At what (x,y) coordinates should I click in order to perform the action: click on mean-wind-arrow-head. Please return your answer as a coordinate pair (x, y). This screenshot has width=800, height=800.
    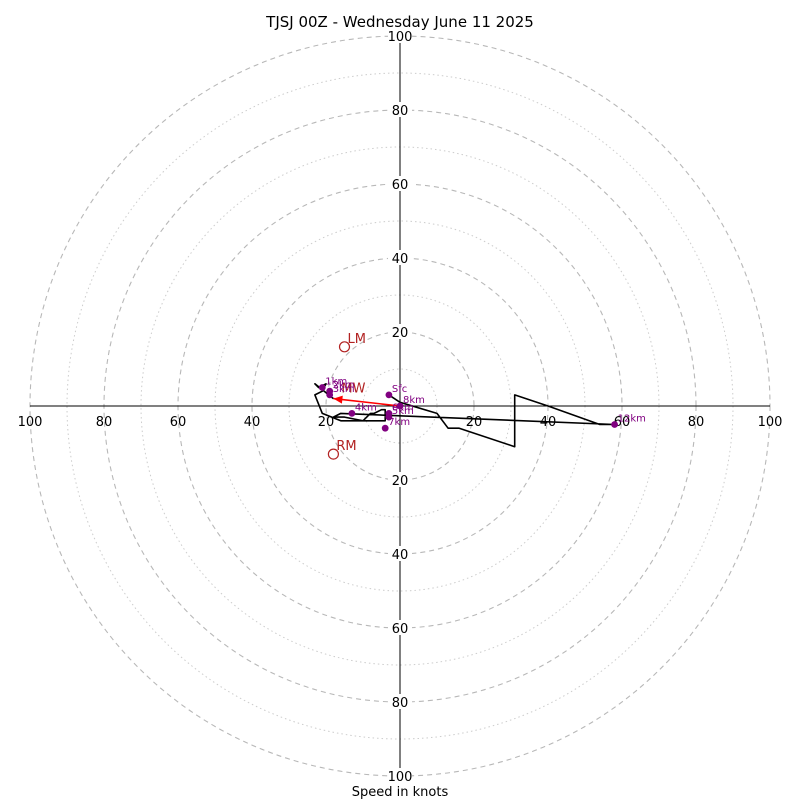
    Looking at the image, I should click on (338, 399).